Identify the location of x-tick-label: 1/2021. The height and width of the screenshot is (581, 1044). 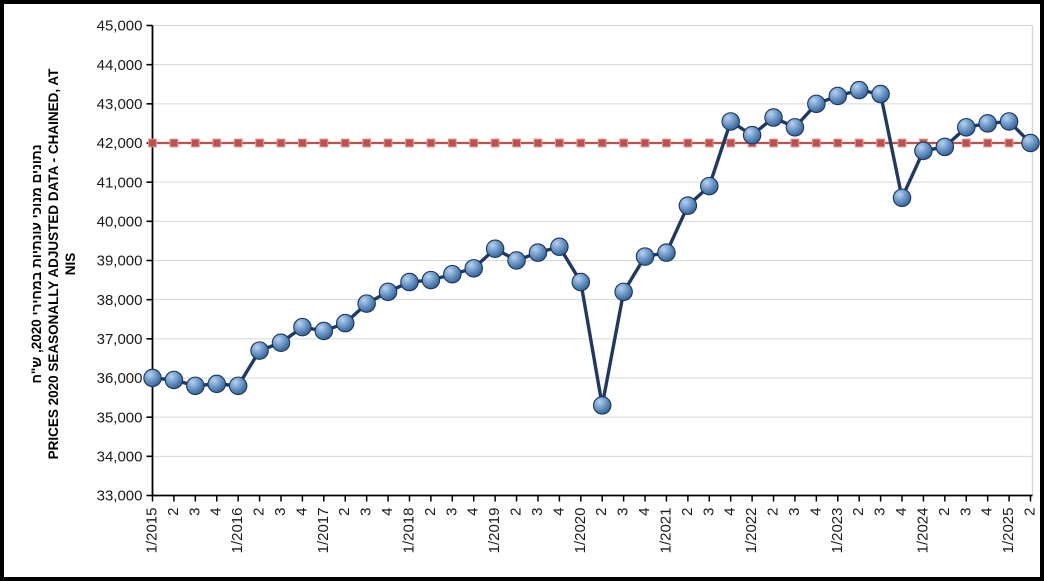
(665, 531).